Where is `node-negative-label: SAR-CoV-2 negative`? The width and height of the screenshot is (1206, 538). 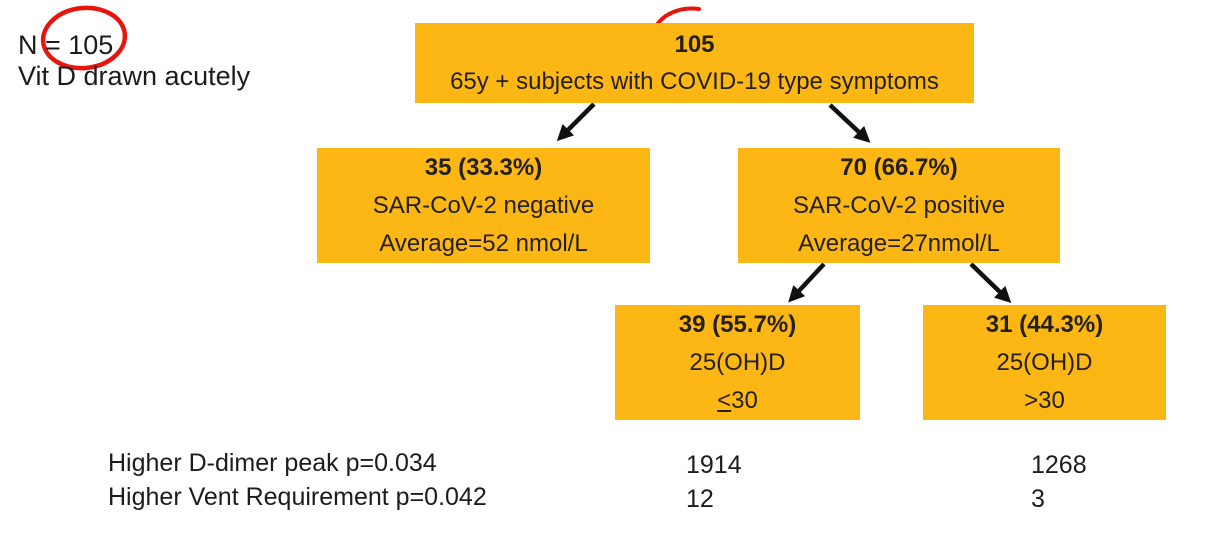 node-negative-label: SAR-CoV-2 negative is located at coordinates (483, 205).